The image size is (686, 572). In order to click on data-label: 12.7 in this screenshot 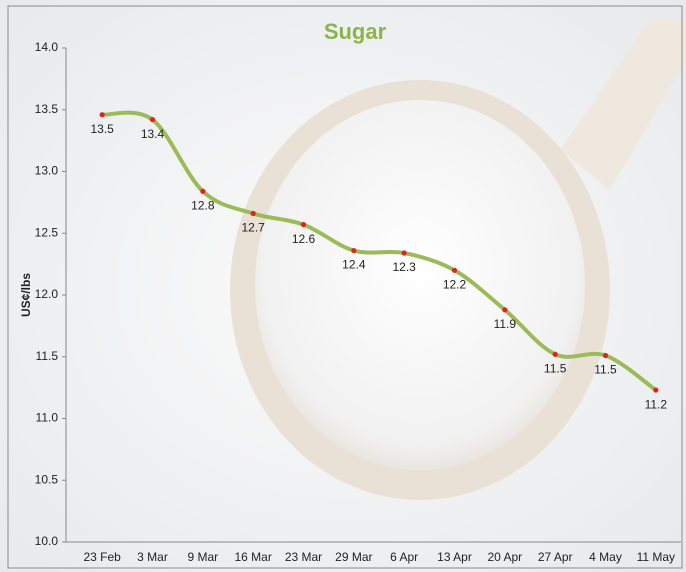, I will do `click(253, 228)`.